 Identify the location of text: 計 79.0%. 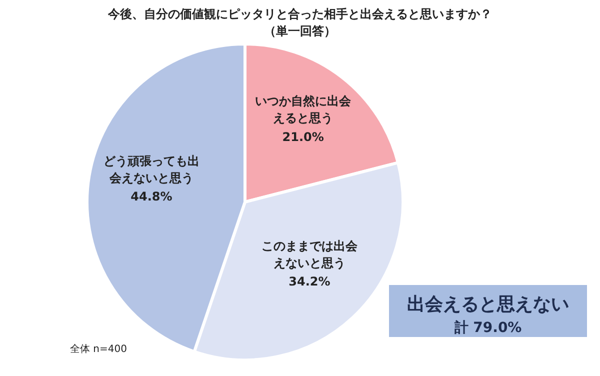
(487, 328).